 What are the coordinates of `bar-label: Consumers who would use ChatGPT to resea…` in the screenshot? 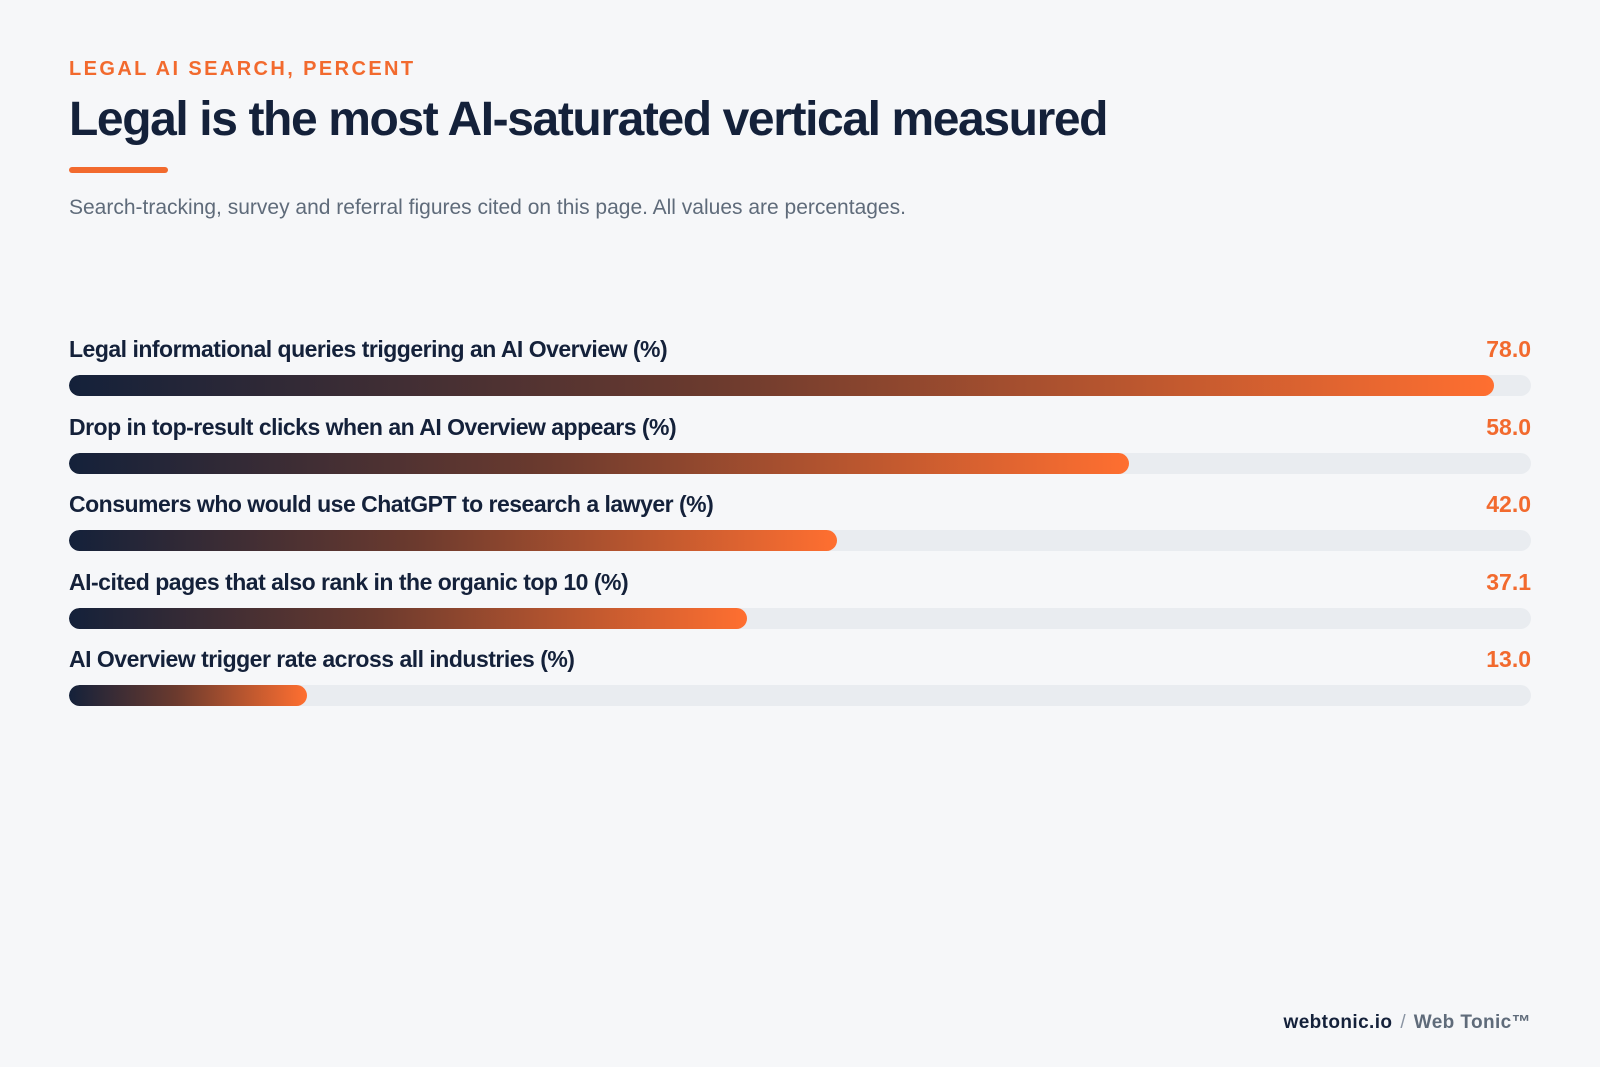 It's located at (391, 504).